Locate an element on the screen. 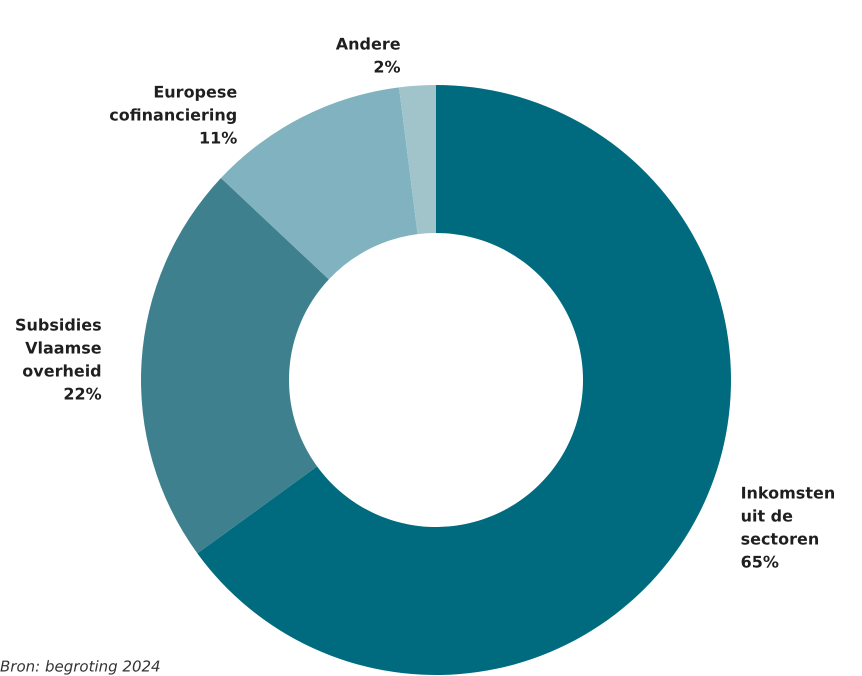  data-label: 65% is located at coordinates (759, 562).